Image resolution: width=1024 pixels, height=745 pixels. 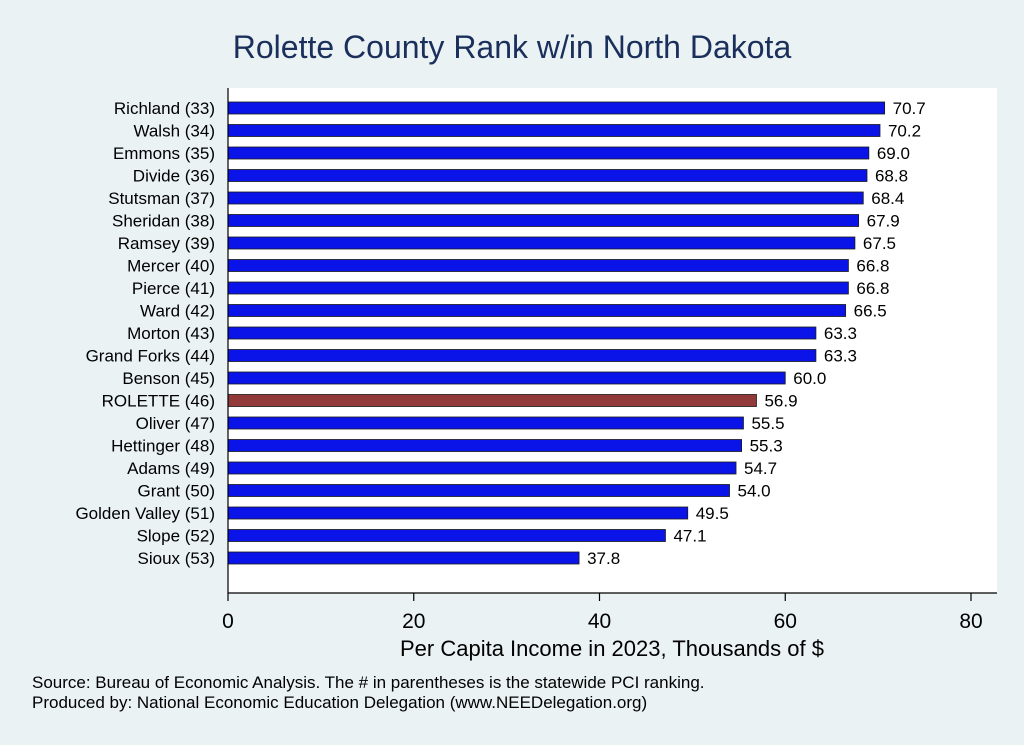 I want to click on value-label: 49.5, so click(x=712, y=513).